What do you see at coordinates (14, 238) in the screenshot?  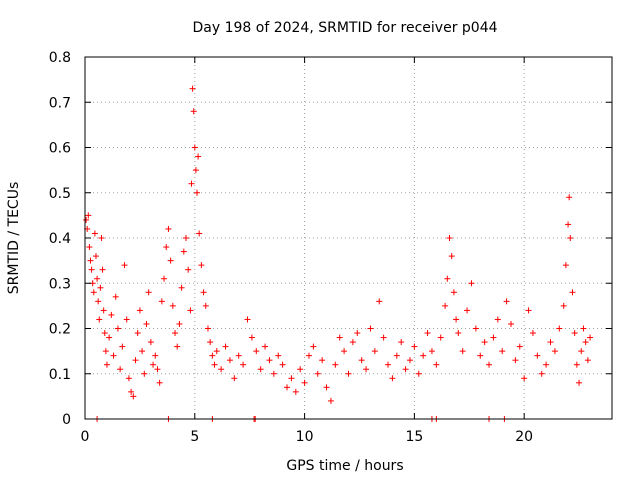 I see `y-axis-label: SRMTID / TECUs` at bounding box center [14, 238].